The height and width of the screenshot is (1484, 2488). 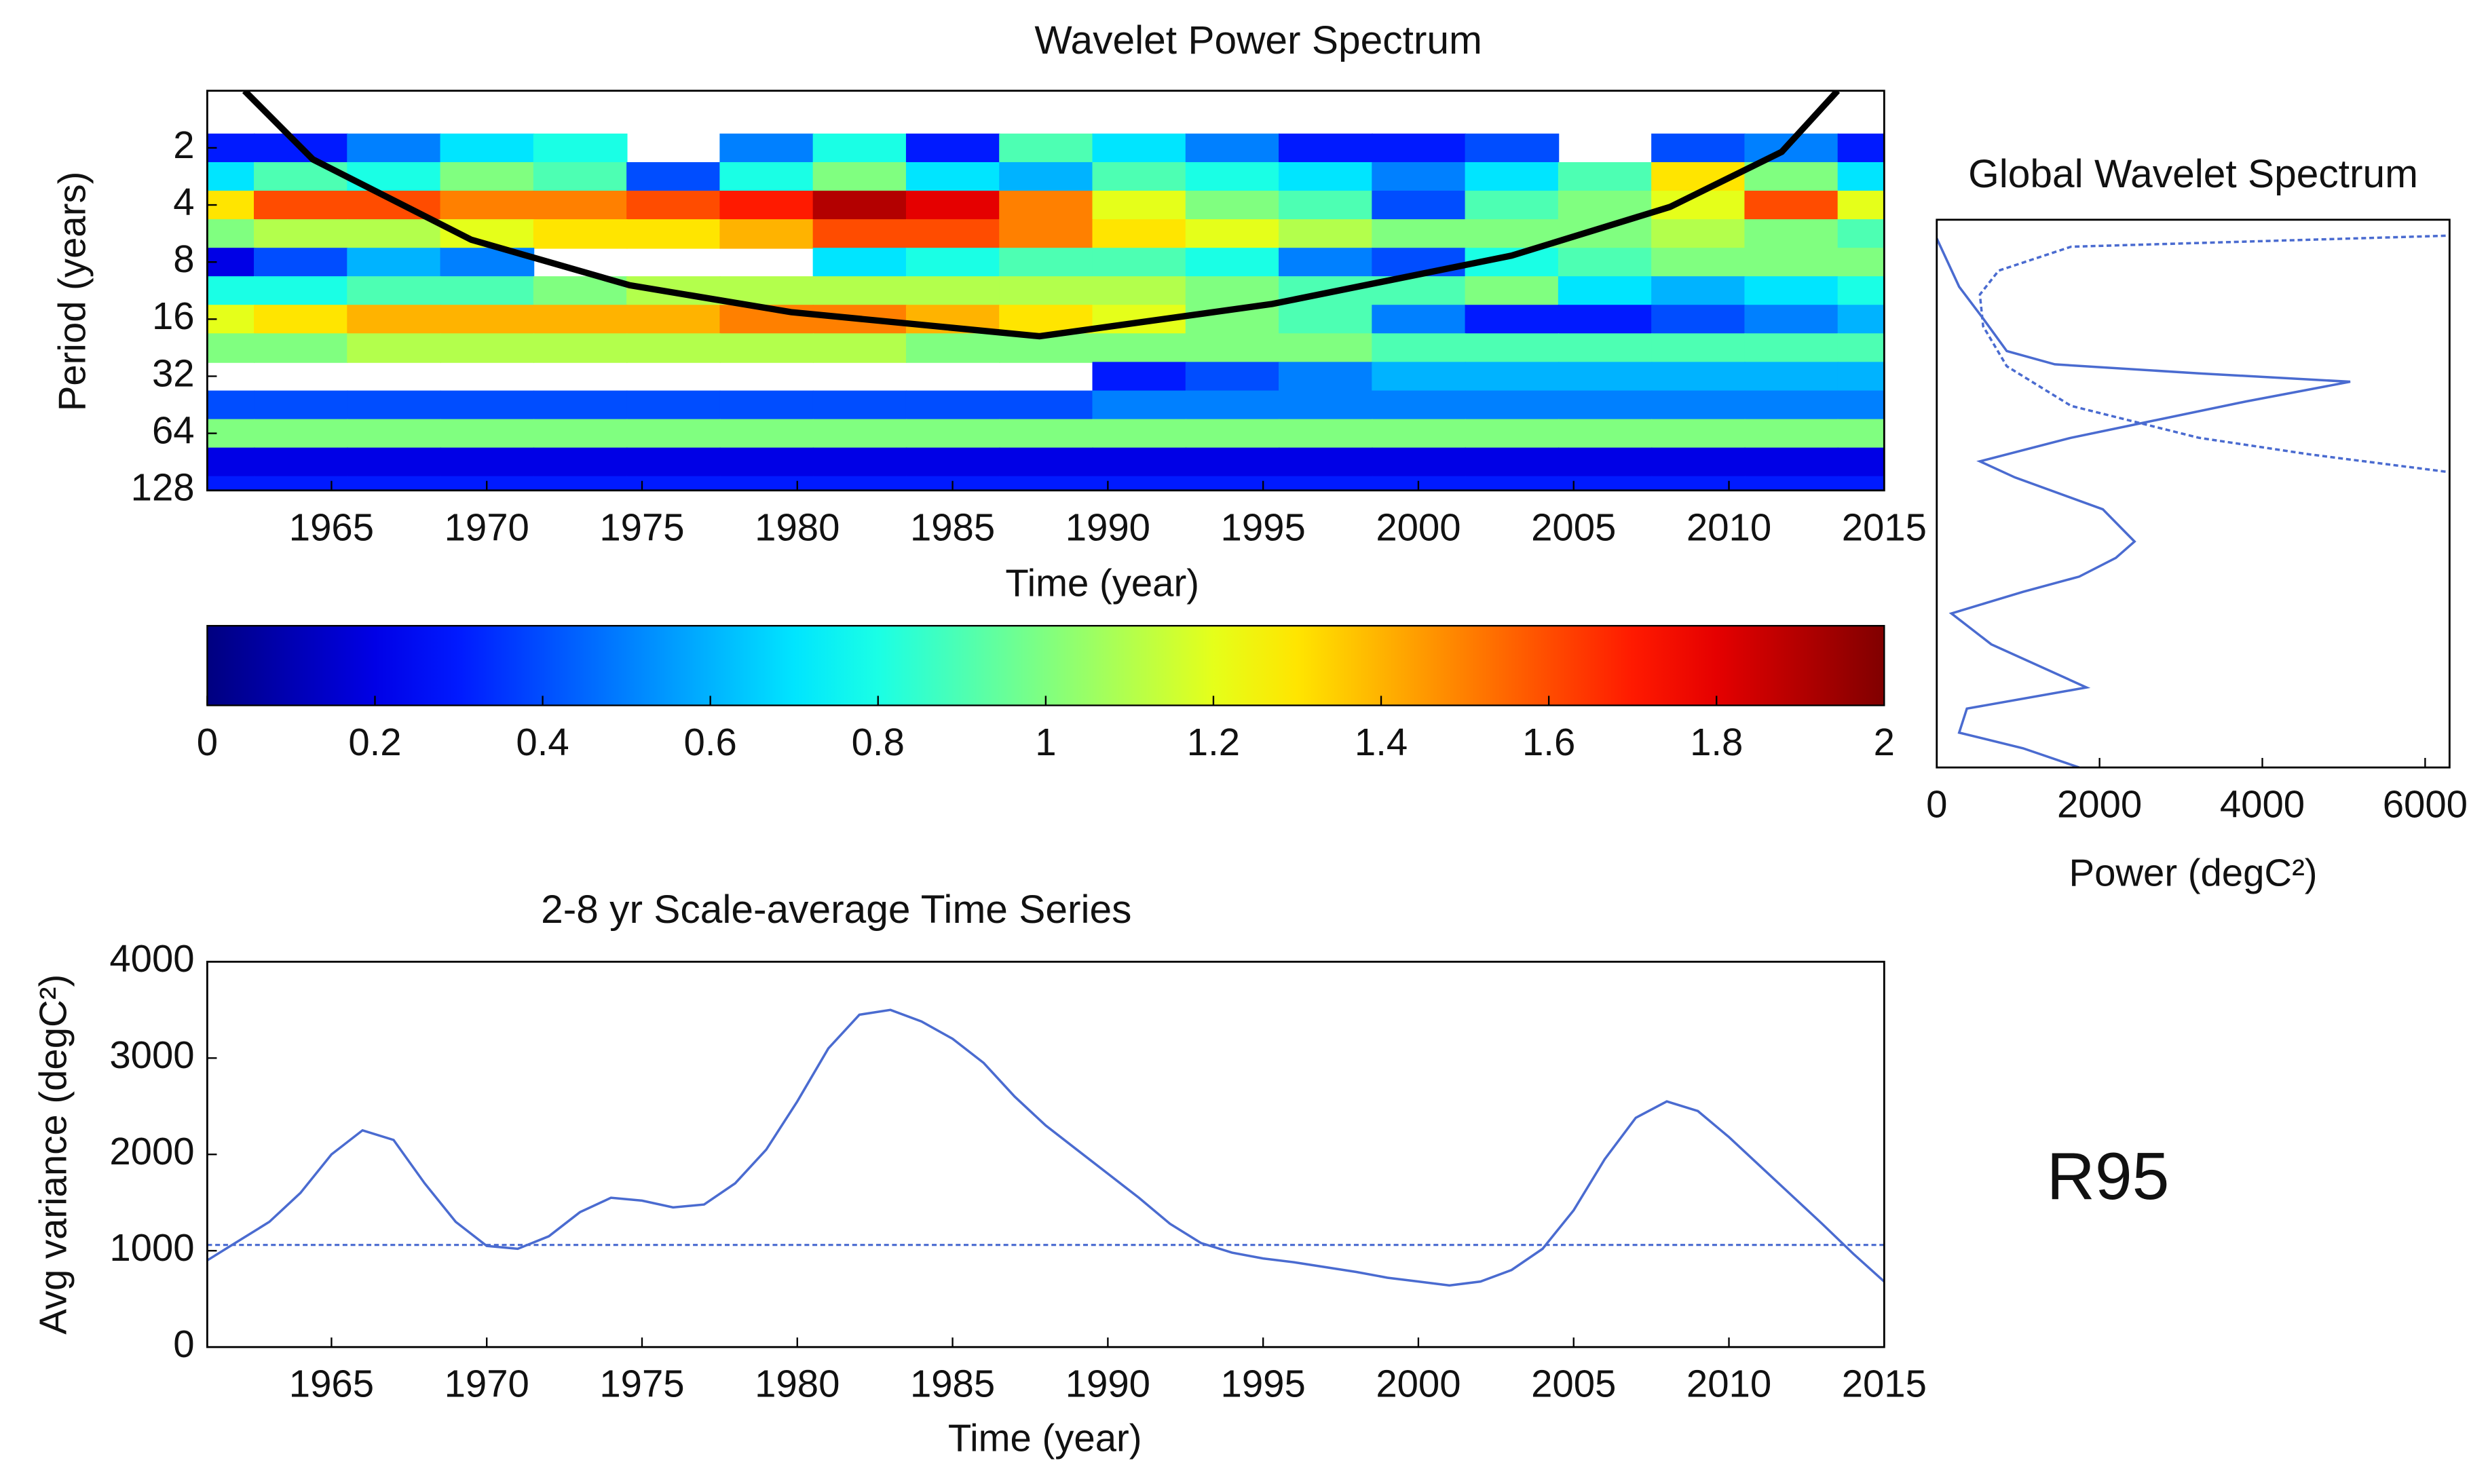 I want to click on y-tick-label: 0, so click(x=183, y=1344).